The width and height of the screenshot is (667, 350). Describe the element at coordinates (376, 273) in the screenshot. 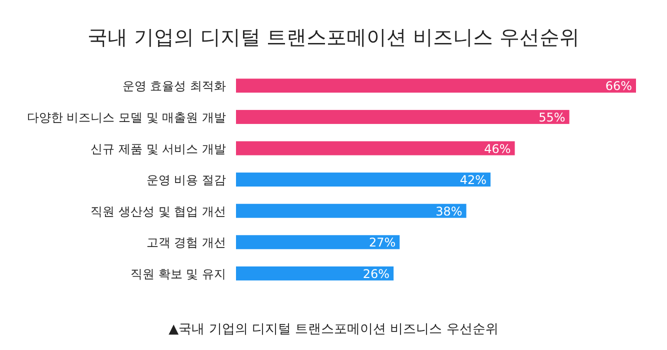

I see `data-label: 26%` at that location.